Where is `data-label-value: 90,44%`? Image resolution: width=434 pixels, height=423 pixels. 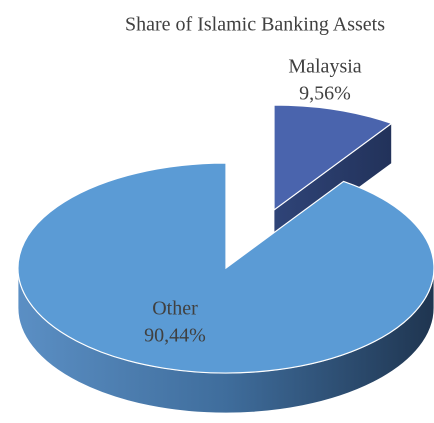
data-label-value: 90,44% is located at coordinates (175, 336).